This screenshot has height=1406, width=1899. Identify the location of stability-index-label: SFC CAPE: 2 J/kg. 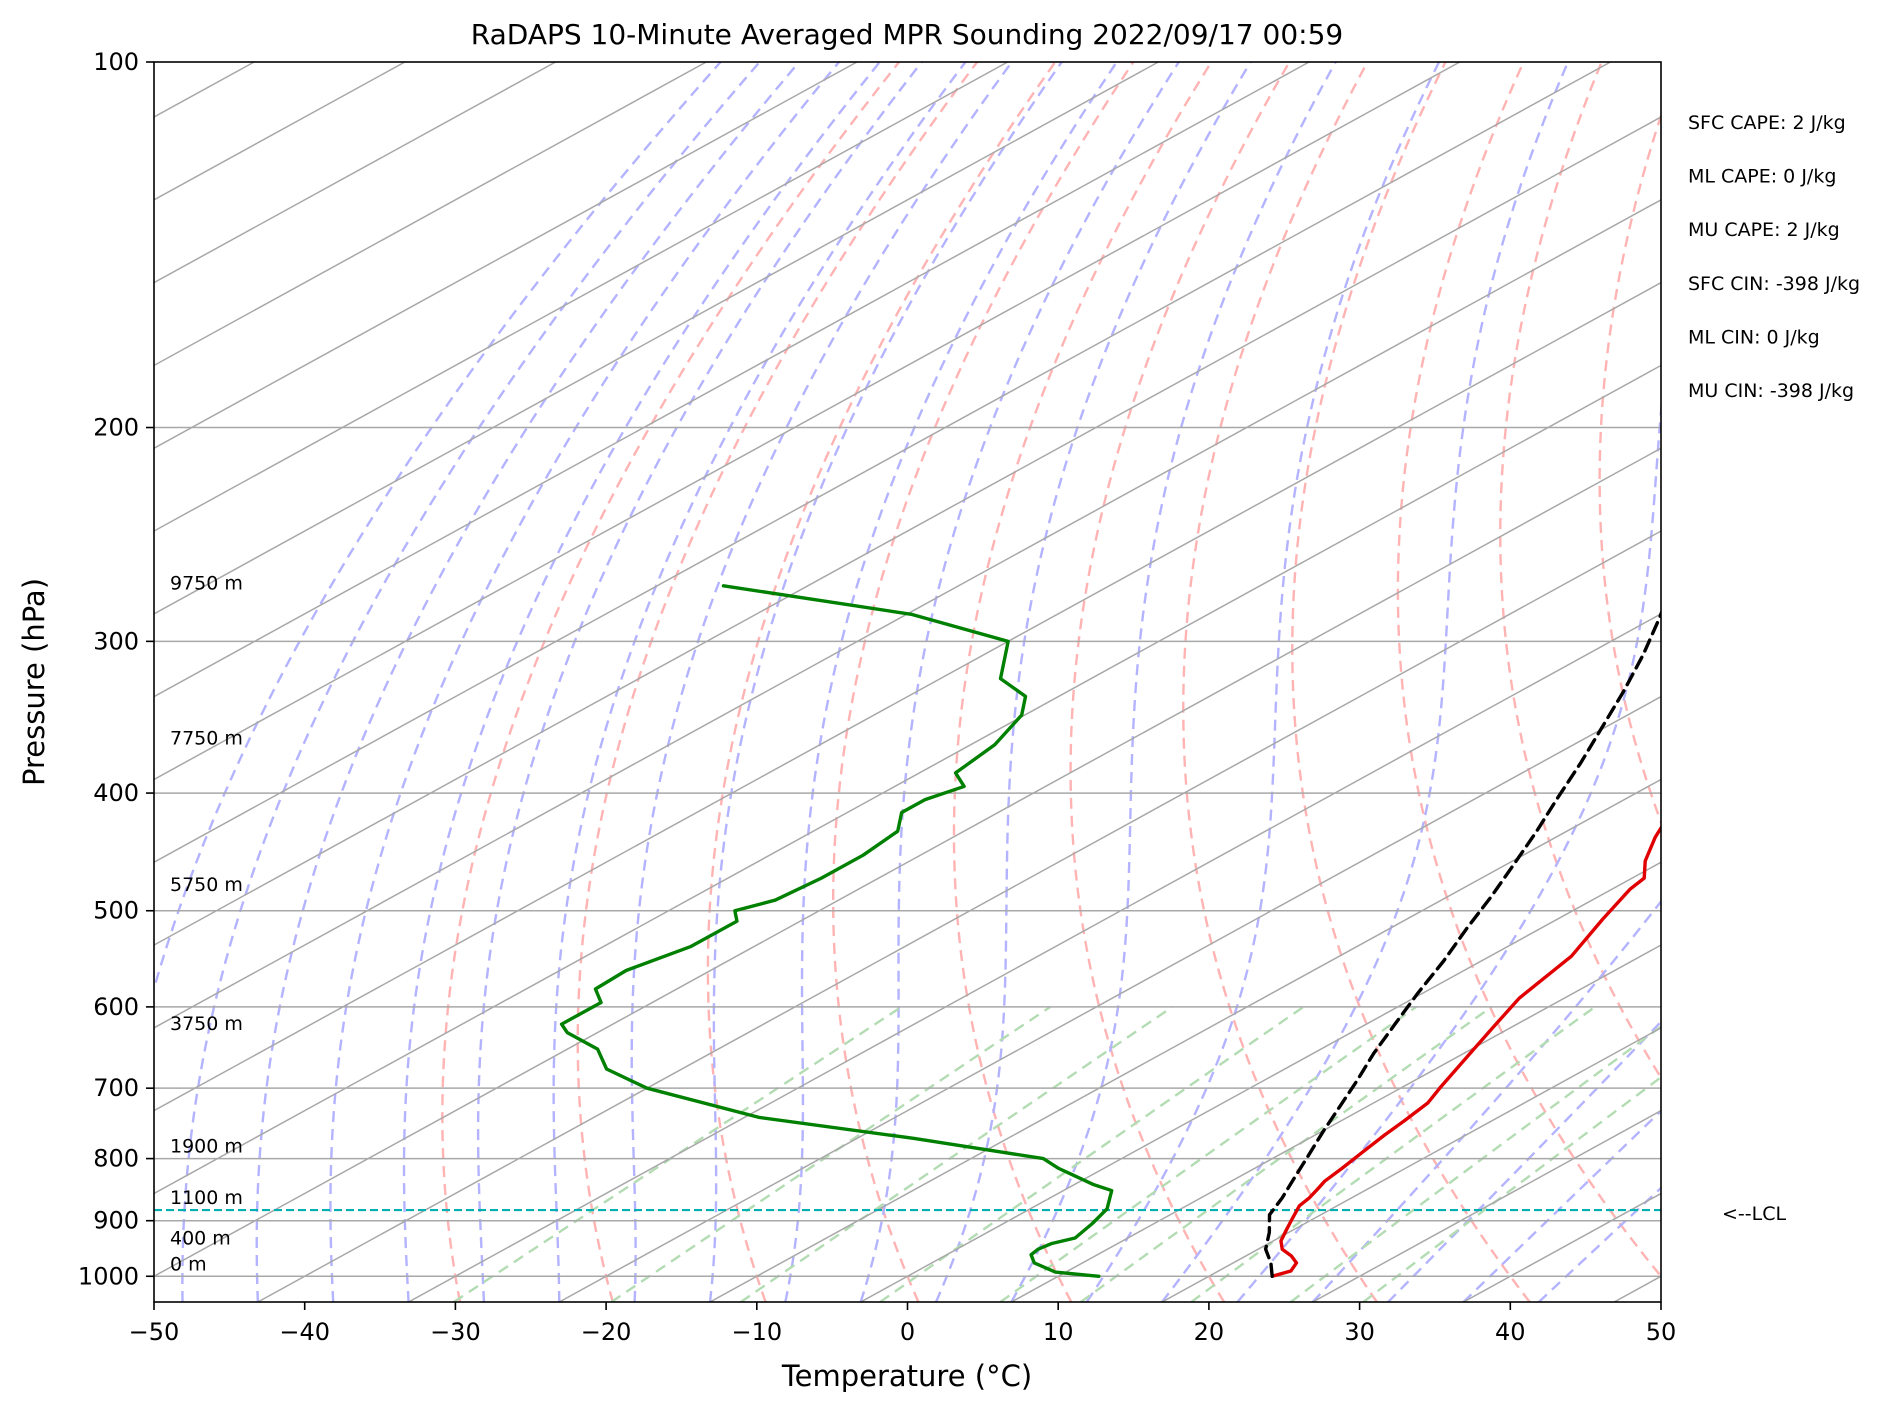
(1767, 123).